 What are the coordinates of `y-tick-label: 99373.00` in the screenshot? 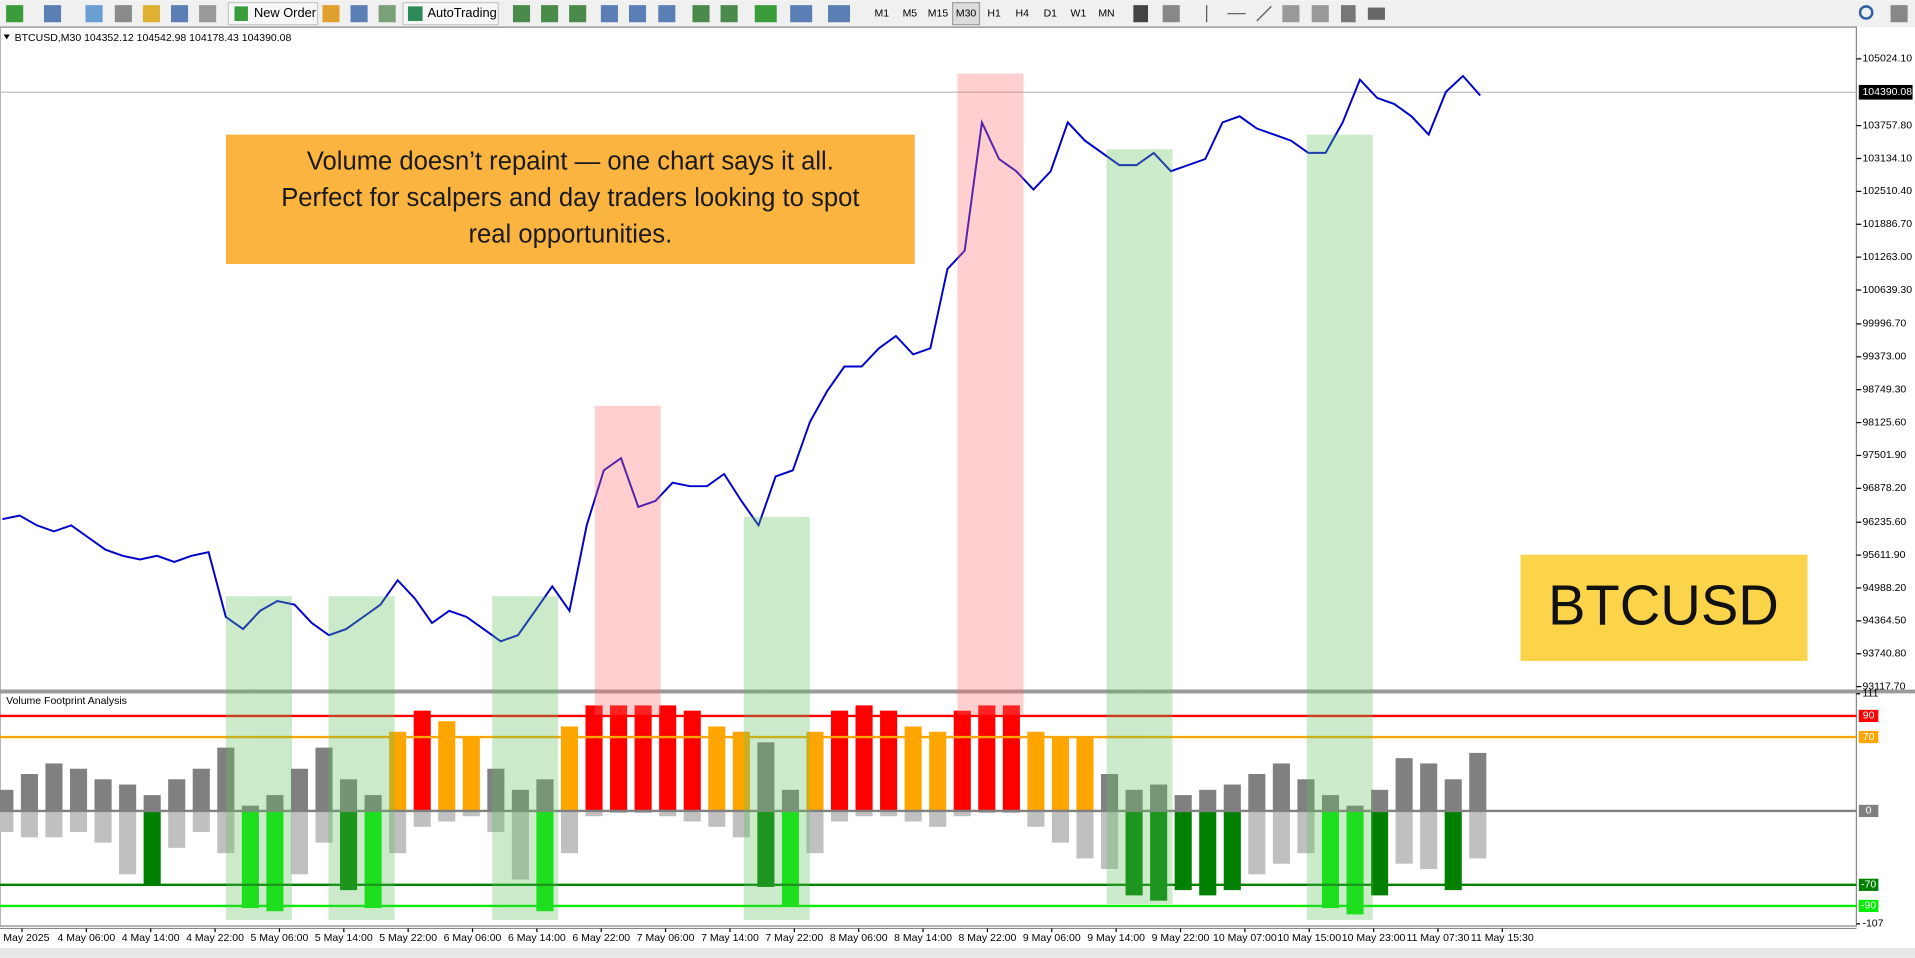 It's located at (1884, 357).